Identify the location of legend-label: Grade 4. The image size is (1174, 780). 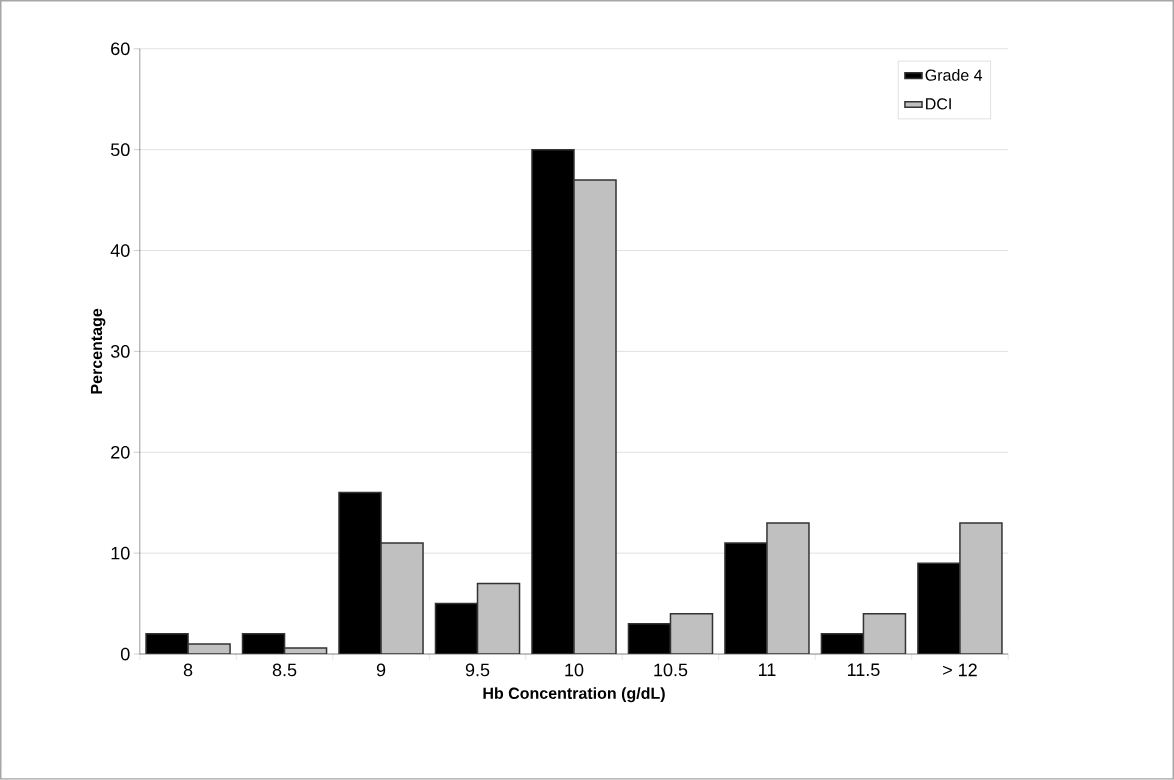
(954, 75).